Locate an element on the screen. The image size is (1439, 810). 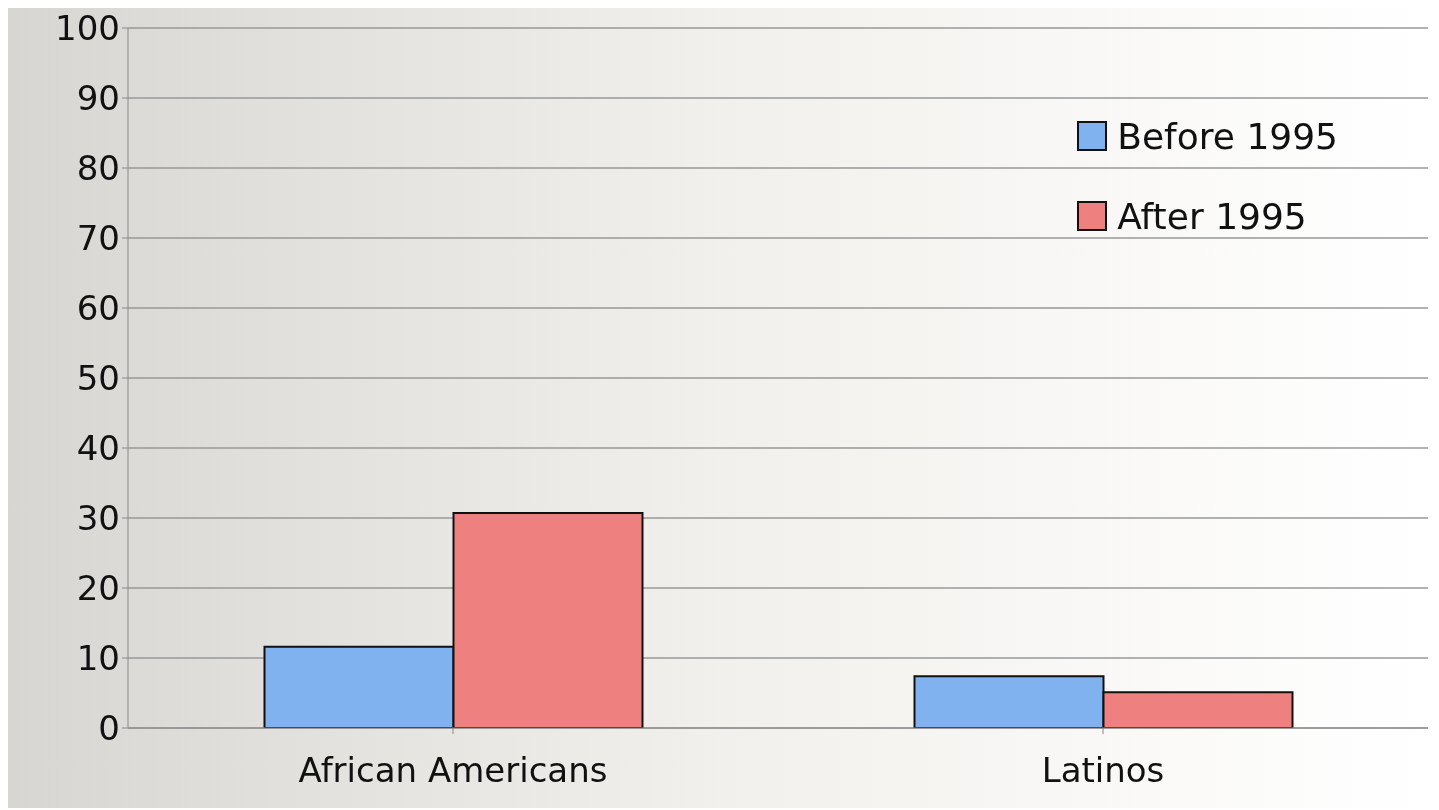
y-tick-label: 90 is located at coordinates (98, 98).